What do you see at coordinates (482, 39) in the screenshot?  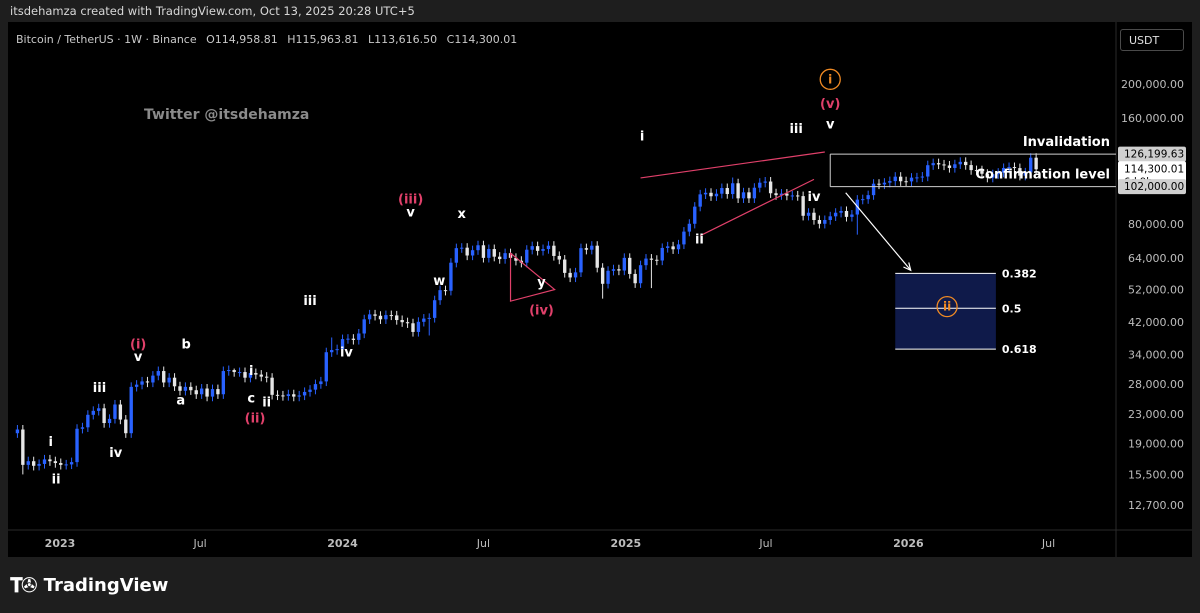 I see `ohlc-close: C114,300.01` at bounding box center [482, 39].